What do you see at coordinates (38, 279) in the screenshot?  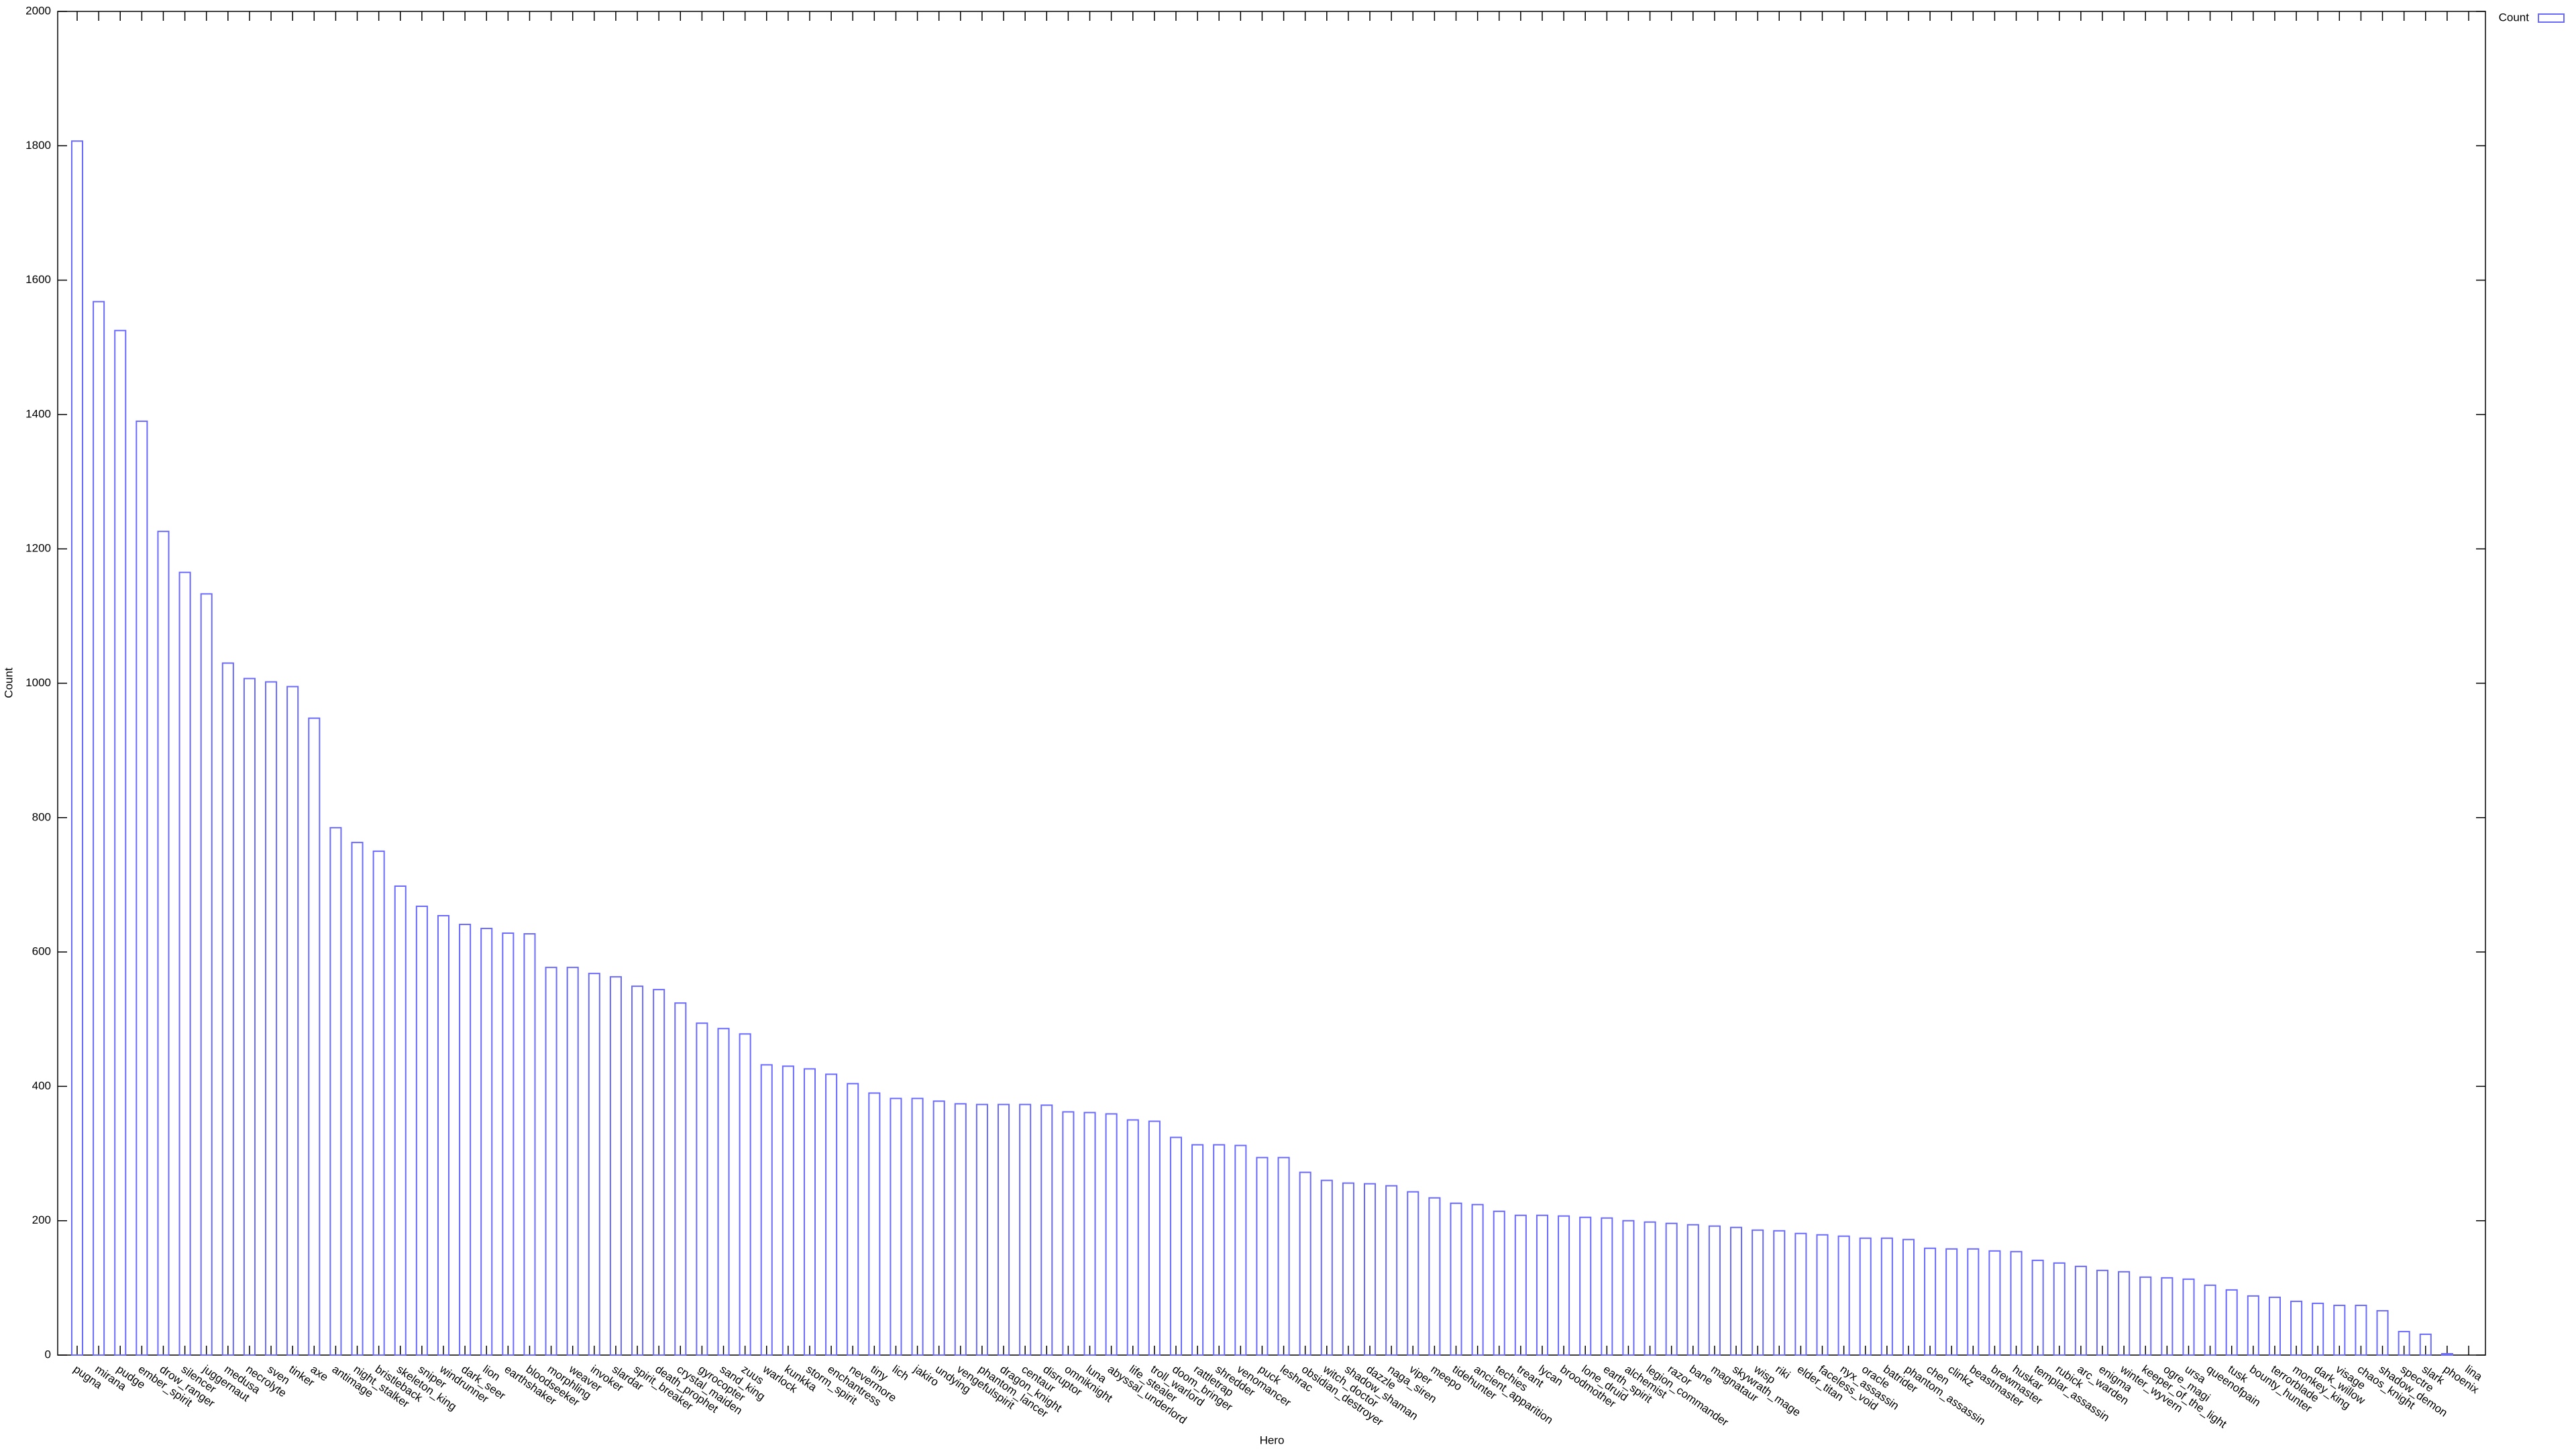 I see `y-tick-label: 1600` at bounding box center [38, 279].